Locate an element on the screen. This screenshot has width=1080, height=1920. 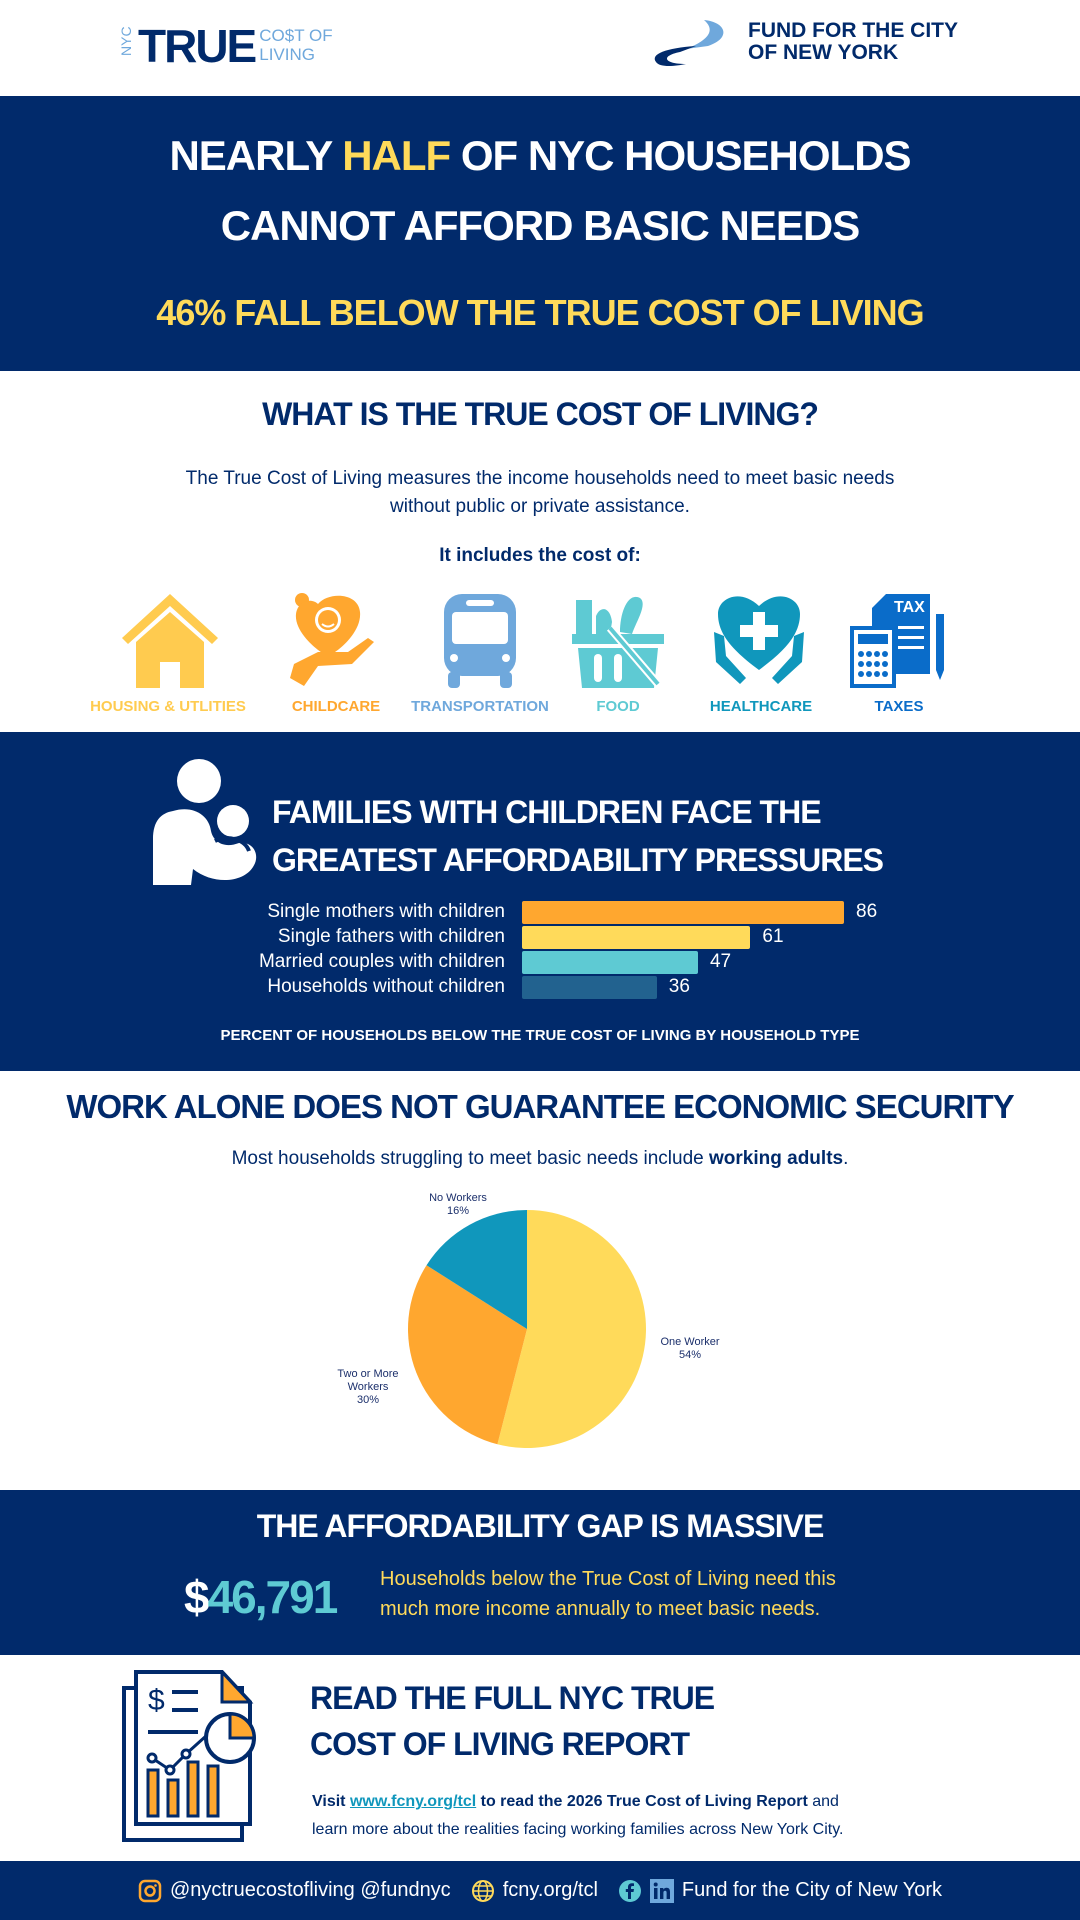
tcl-logo: NYC TRUE CO$T OF LIVING is located at coordinates (224, 46).